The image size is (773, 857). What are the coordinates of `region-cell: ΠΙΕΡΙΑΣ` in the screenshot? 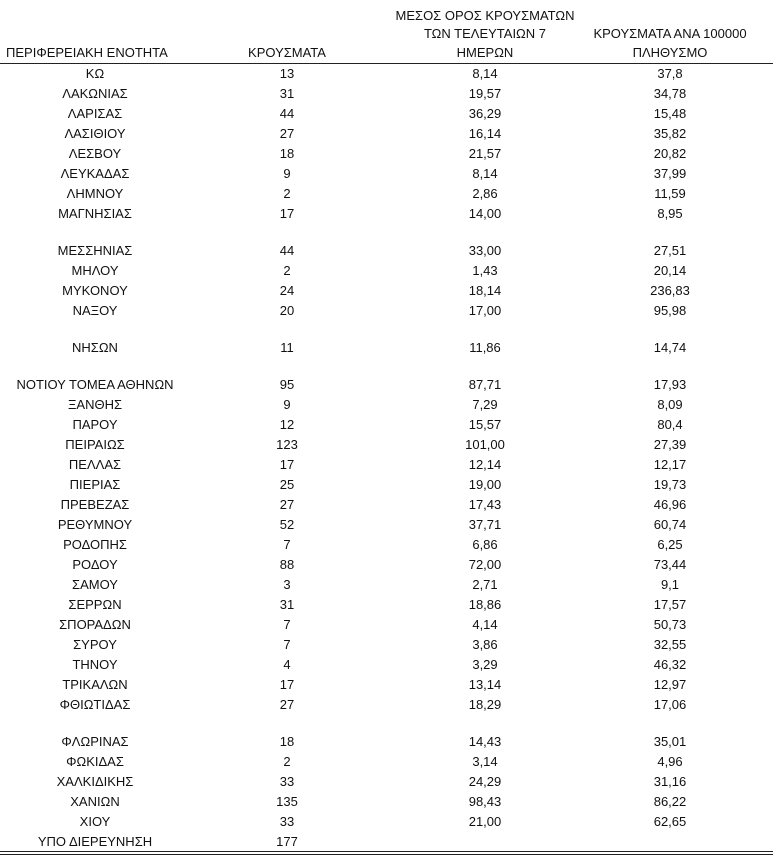 It's located at (95, 484).